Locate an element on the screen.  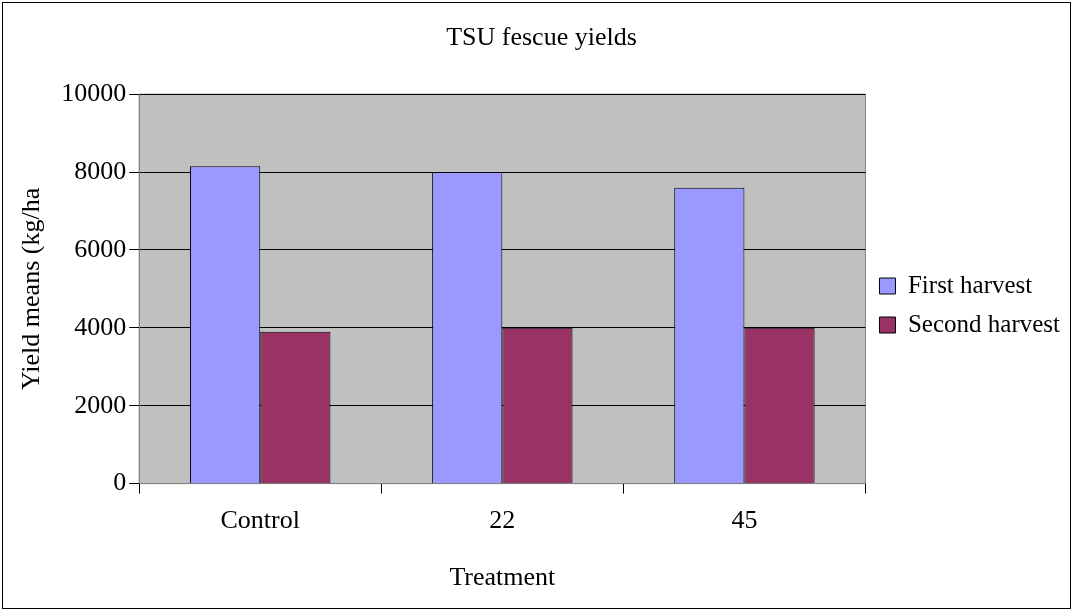
y-tick-label: 0 is located at coordinates (120, 482).